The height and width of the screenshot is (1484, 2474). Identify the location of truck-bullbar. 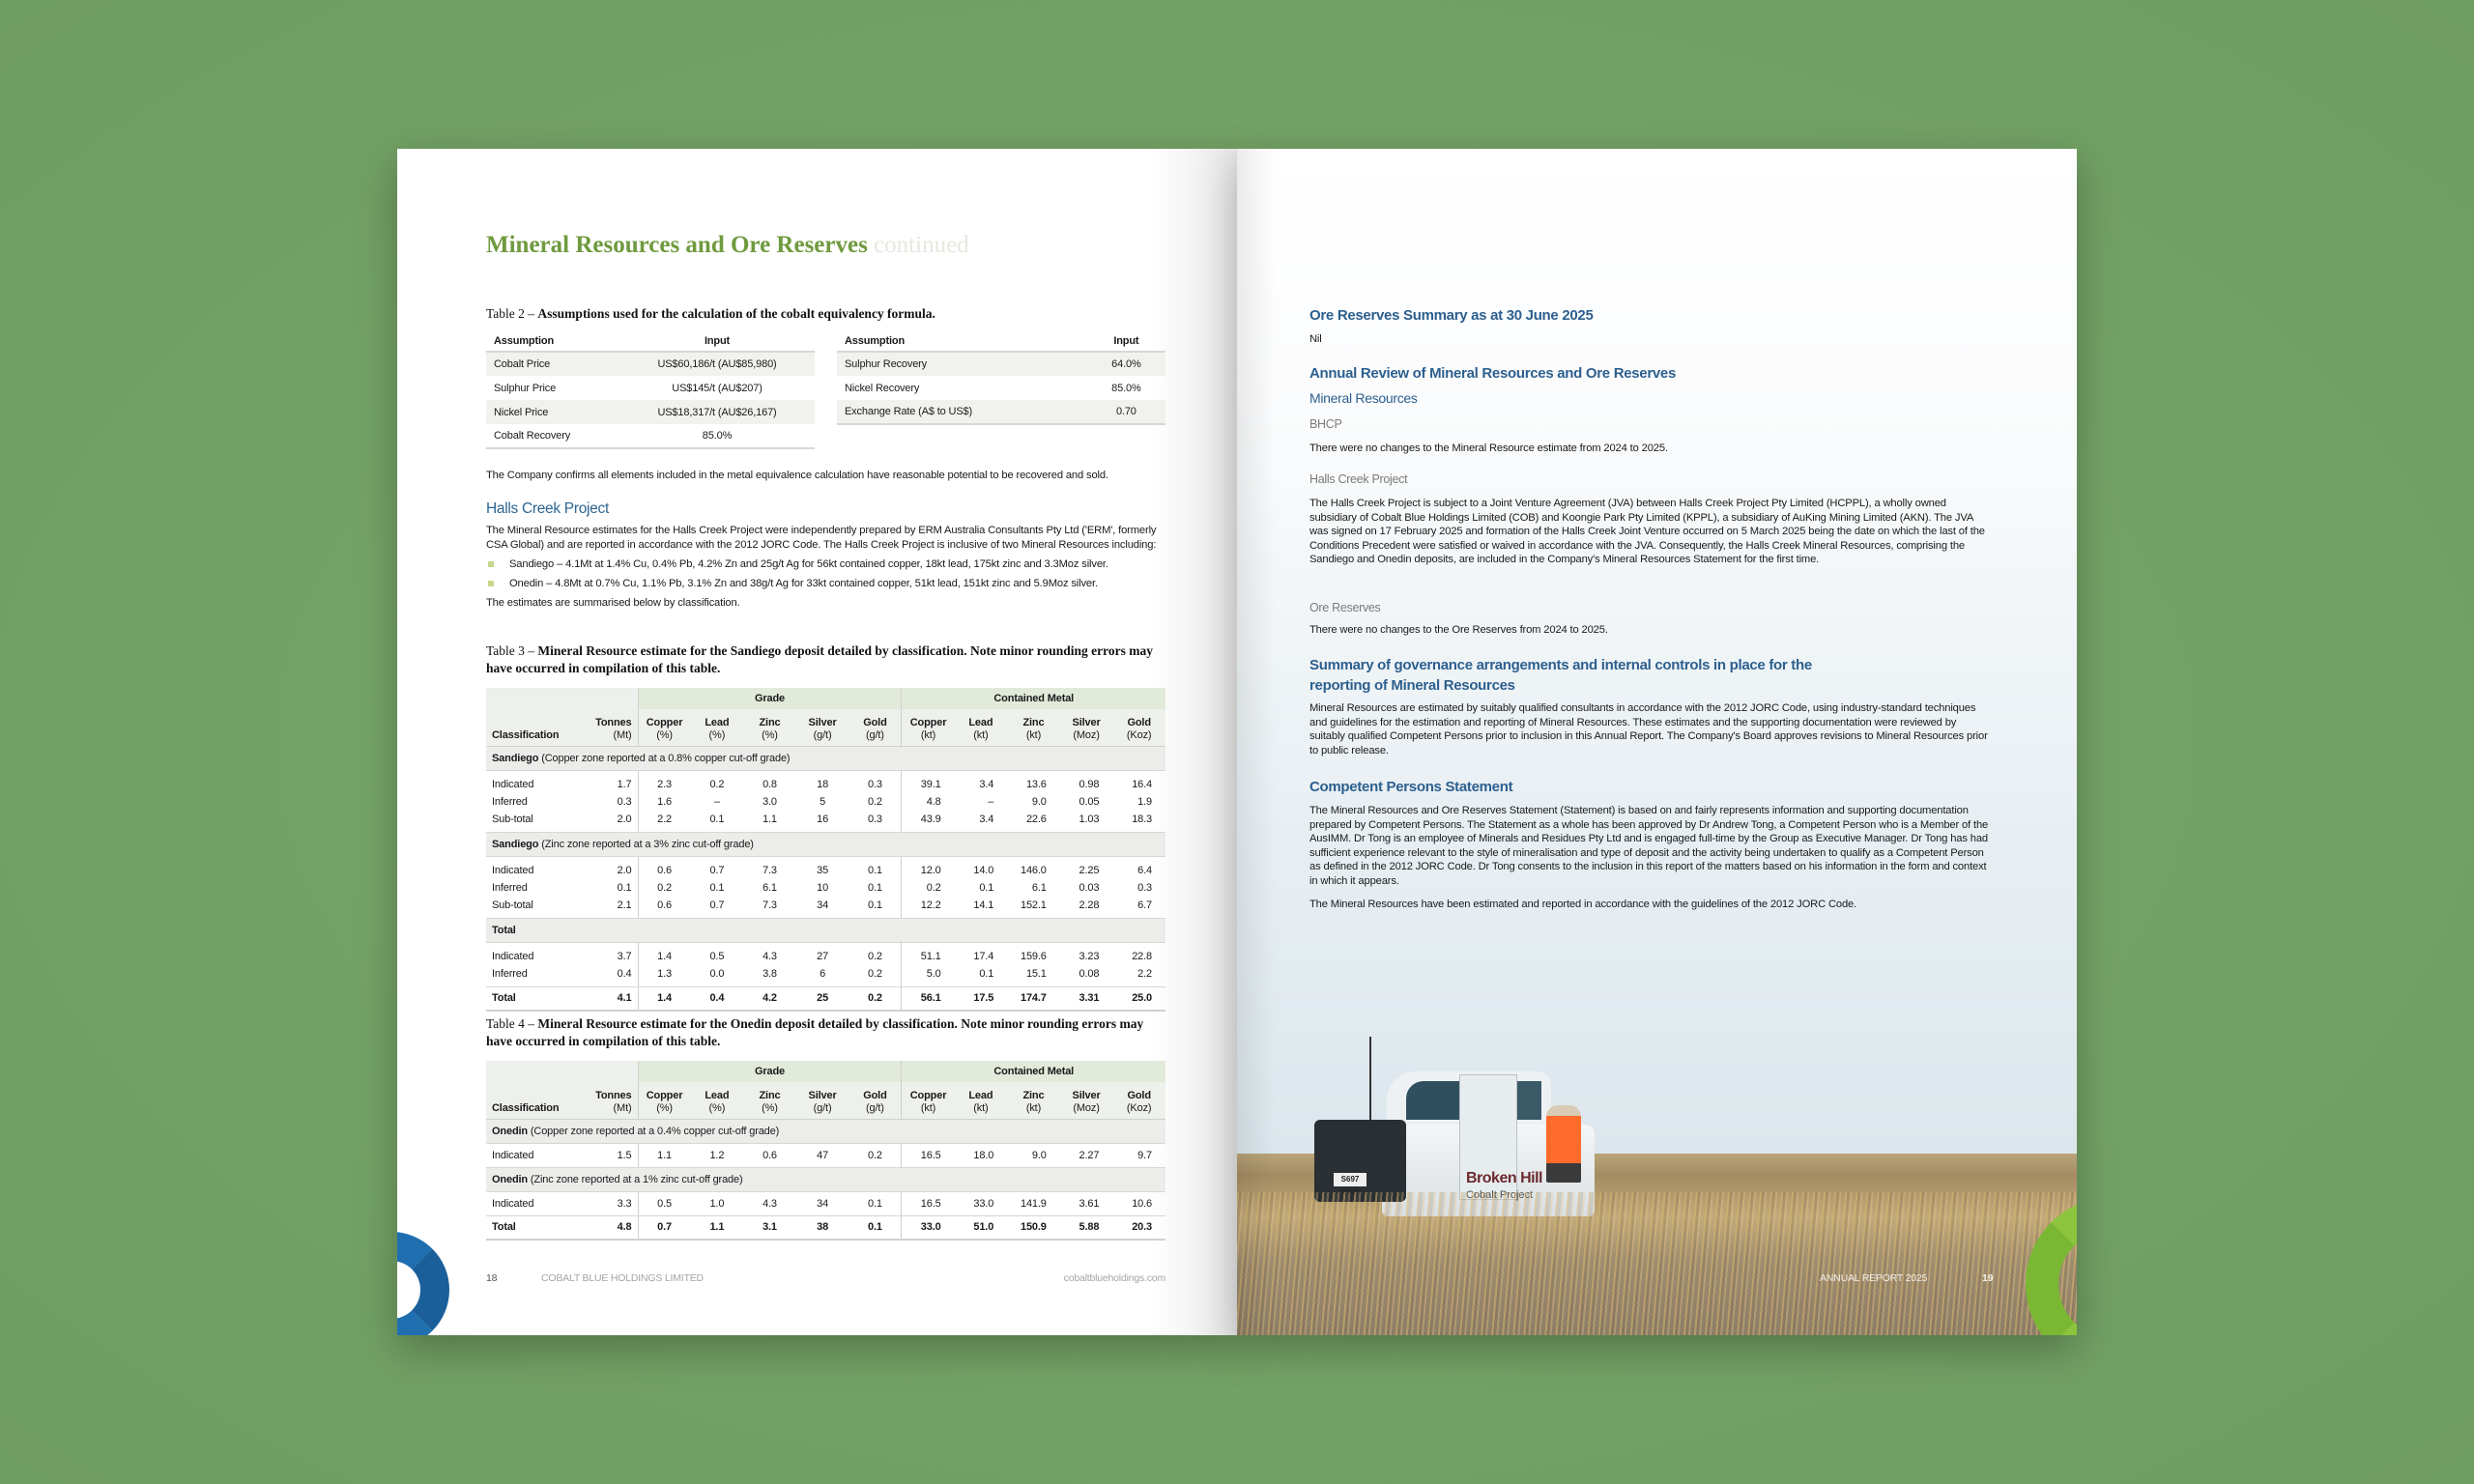
(1360, 1161).